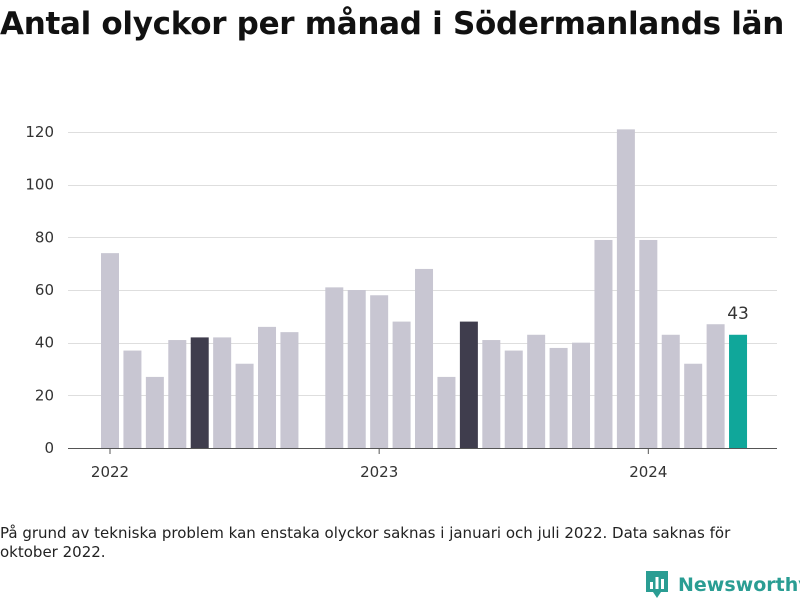 Image resolution: width=800 pixels, height=601 pixels. I want to click on y-axis: 0 20 40 60 80 100 120, so click(39, 290).